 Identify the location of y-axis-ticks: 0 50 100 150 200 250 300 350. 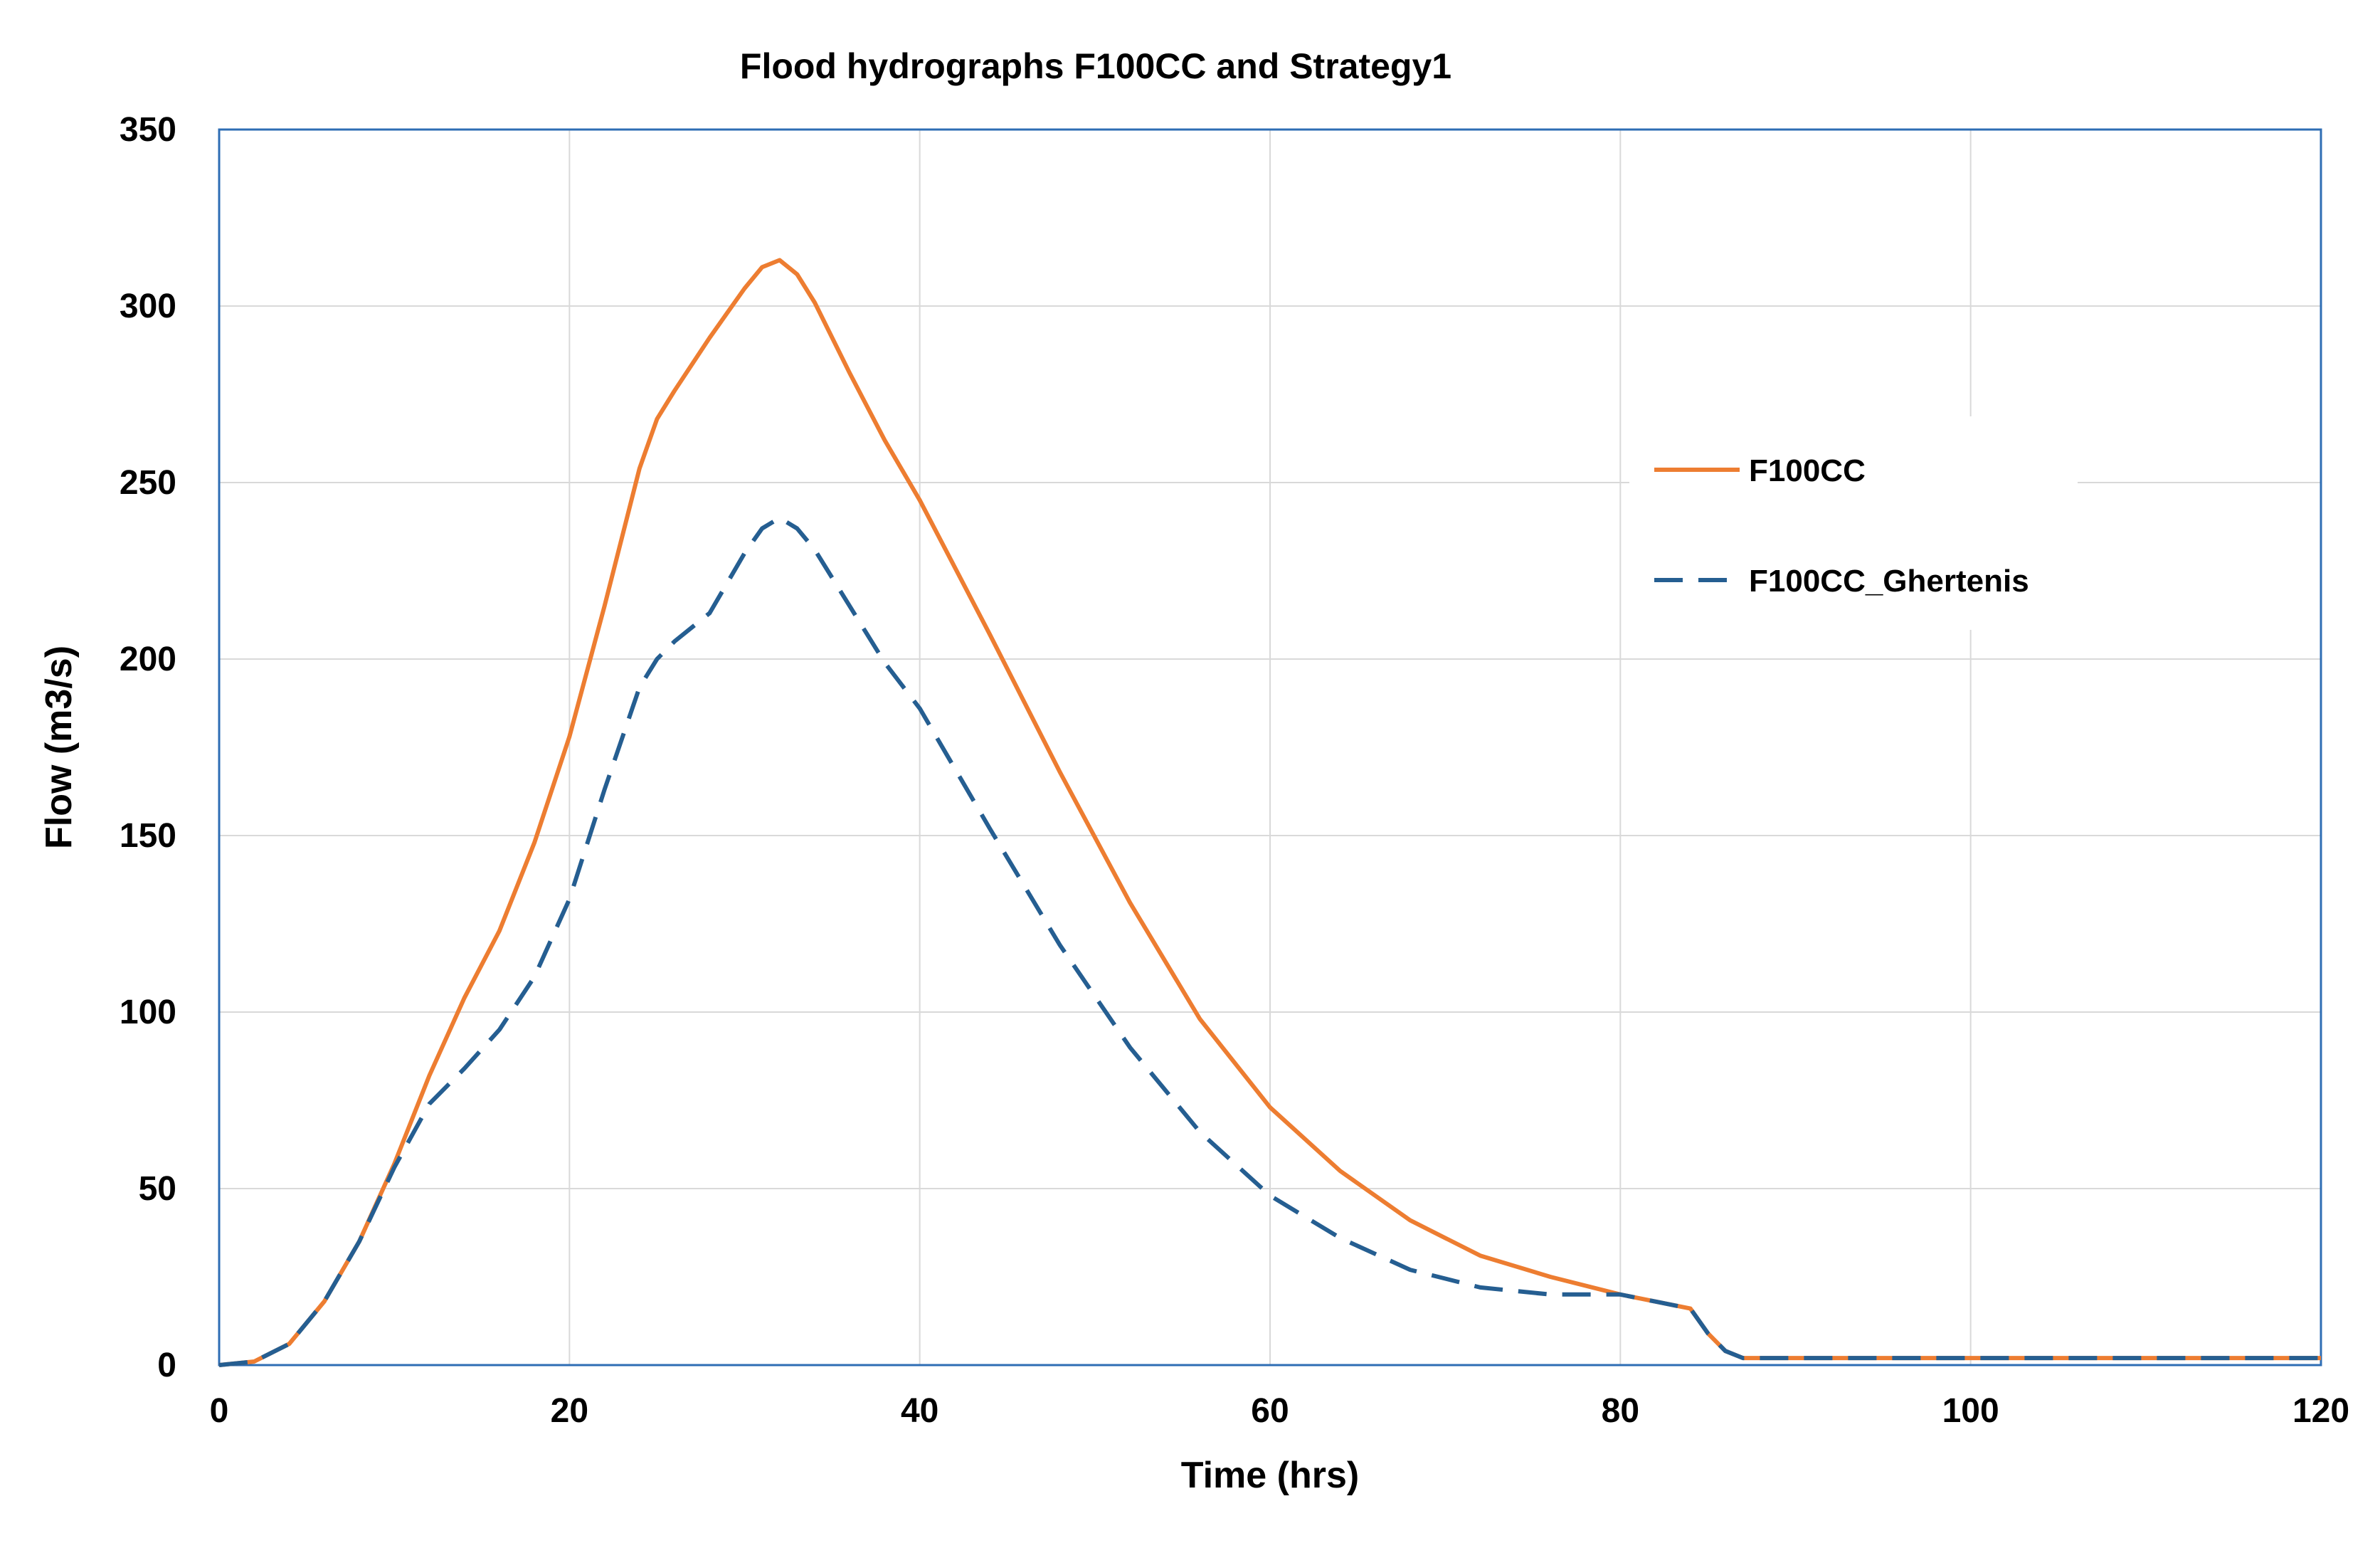
(148, 747).